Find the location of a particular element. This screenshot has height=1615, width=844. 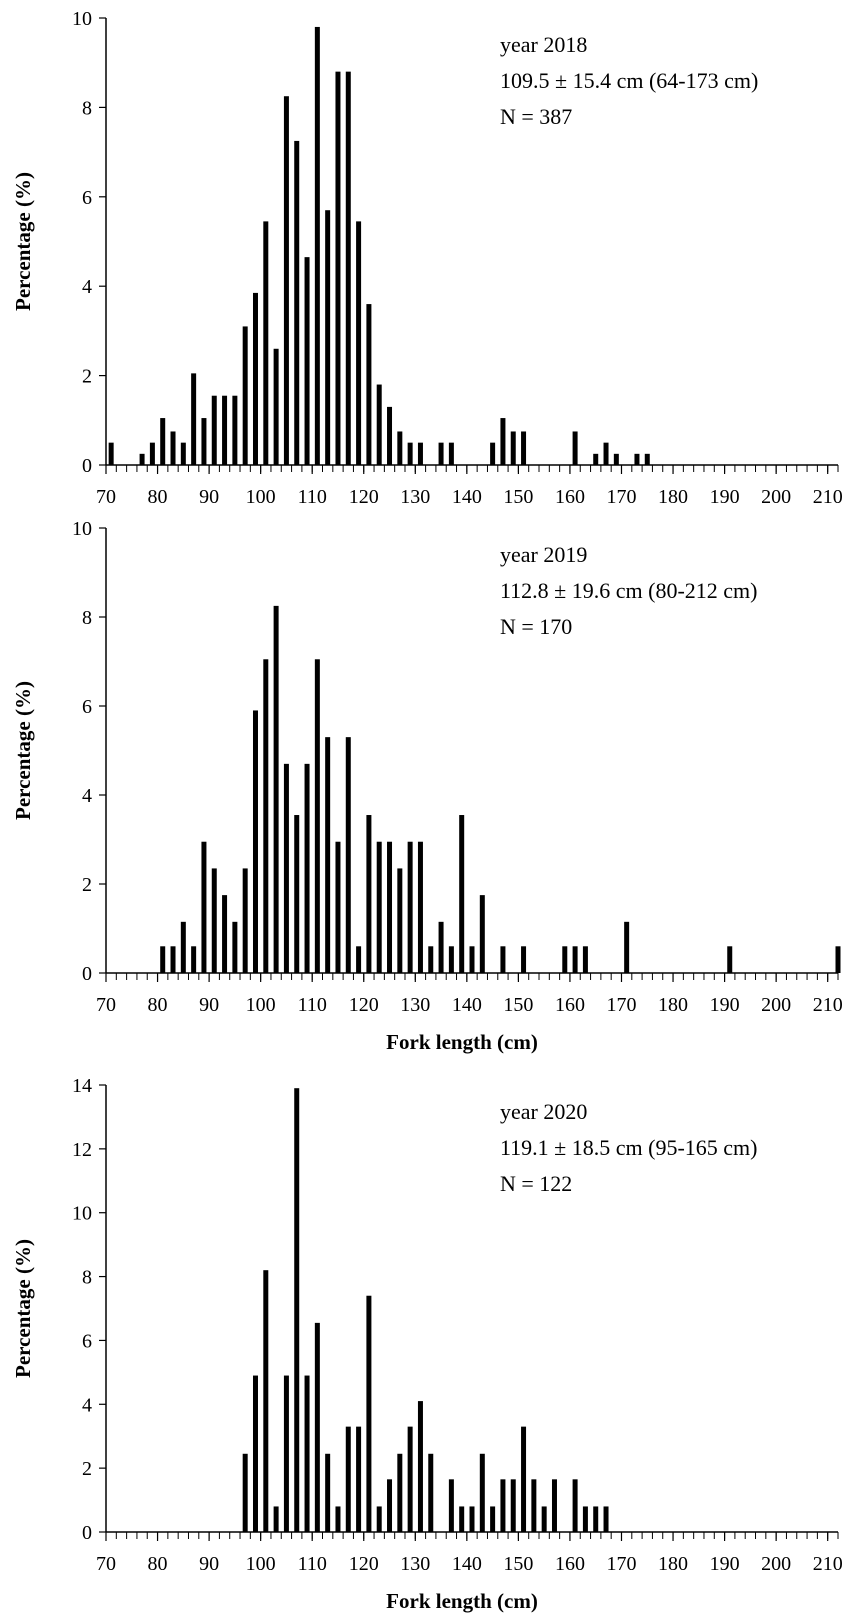

annotation-line: N = 170 is located at coordinates (536, 626).